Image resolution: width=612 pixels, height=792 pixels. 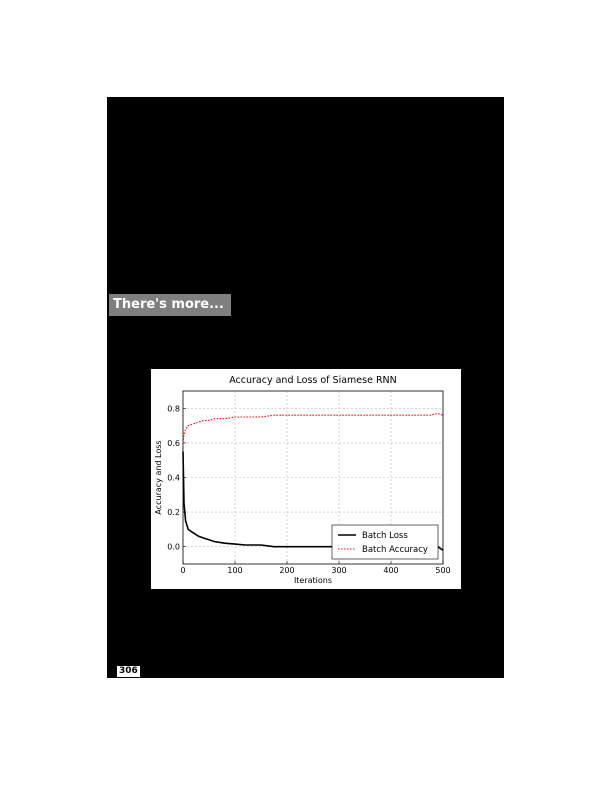 What do you see at coordinates (173, 408) in the screenshot?
I see `y-tick-label: 0.8` at bounding box center [173, 408].